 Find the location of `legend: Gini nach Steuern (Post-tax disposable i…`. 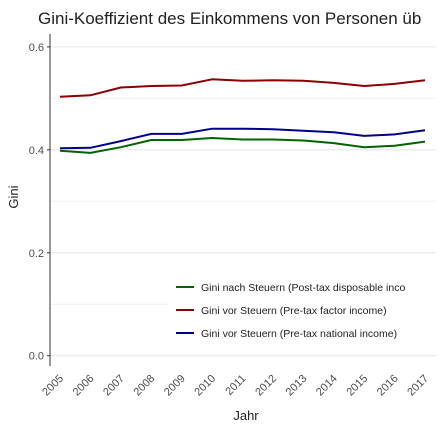

legend: Gini nach Steuern (Post-tax disposable i… is located at coordinates (302, 310).